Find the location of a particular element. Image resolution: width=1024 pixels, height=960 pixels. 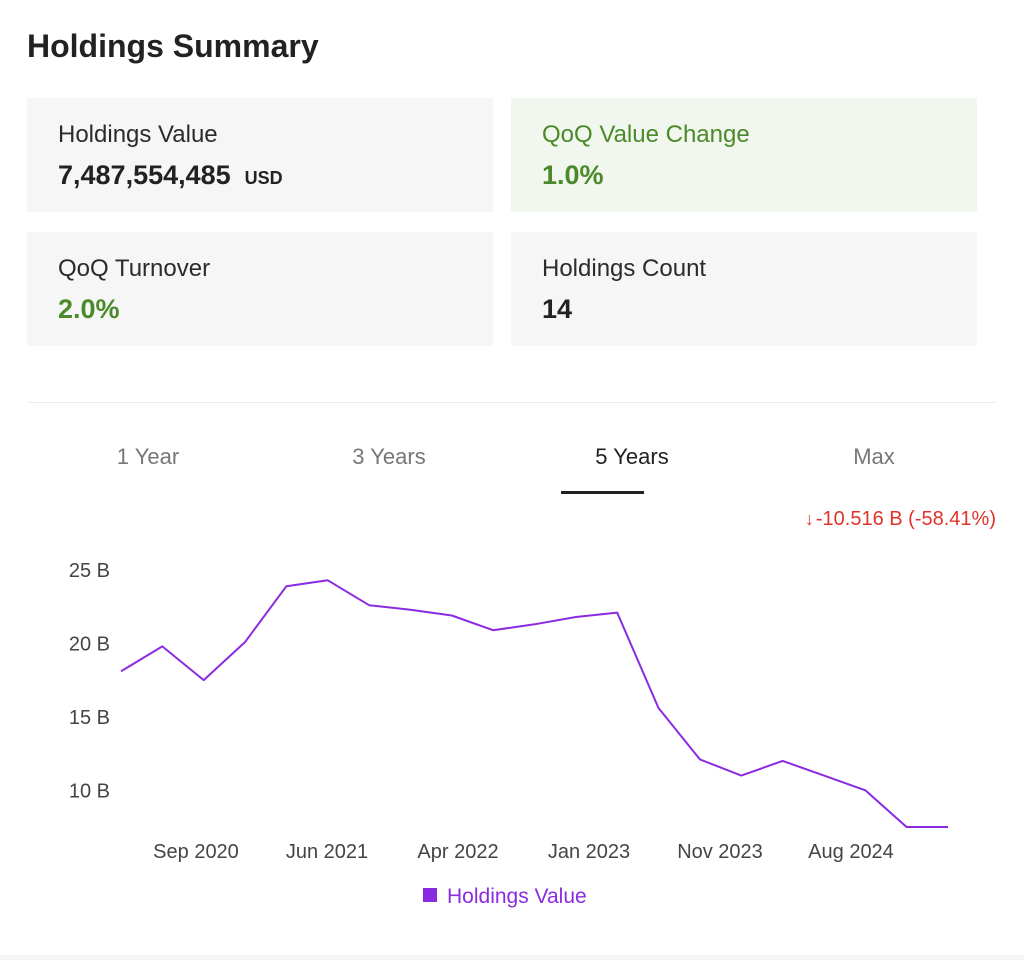

tab-max: Max is located at coordinates (874, 456).